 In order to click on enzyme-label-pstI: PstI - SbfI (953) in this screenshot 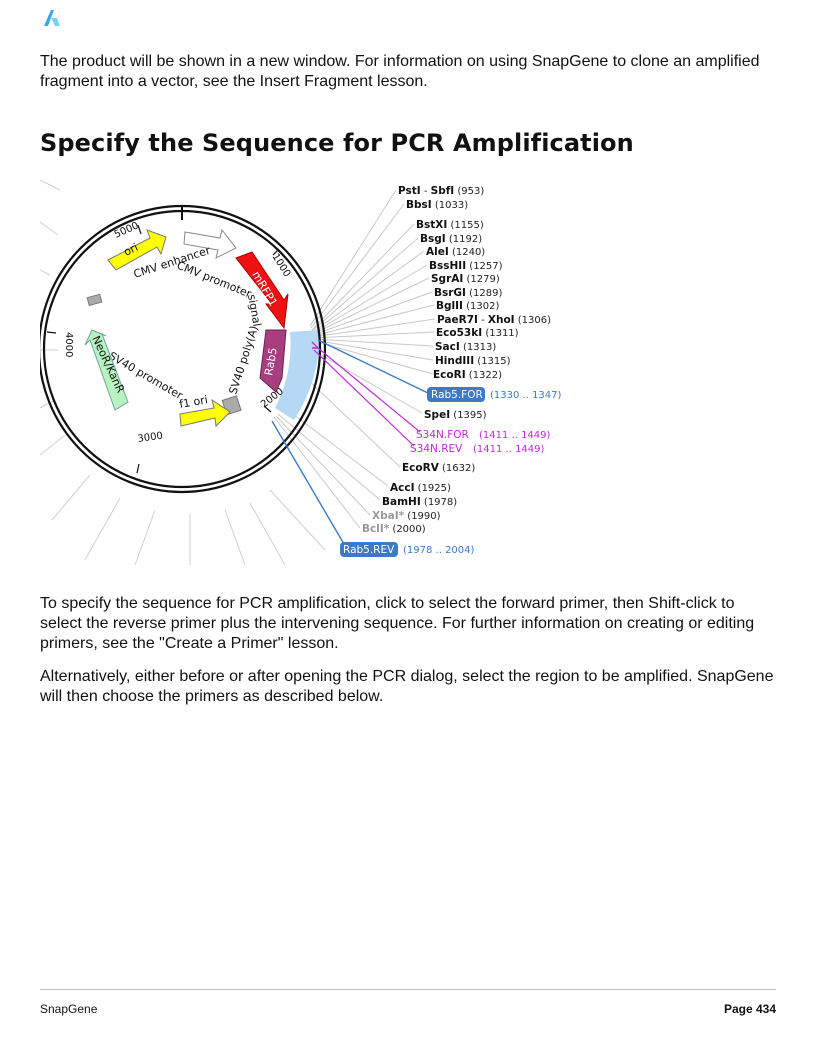, I will do `click(441, 191)`.